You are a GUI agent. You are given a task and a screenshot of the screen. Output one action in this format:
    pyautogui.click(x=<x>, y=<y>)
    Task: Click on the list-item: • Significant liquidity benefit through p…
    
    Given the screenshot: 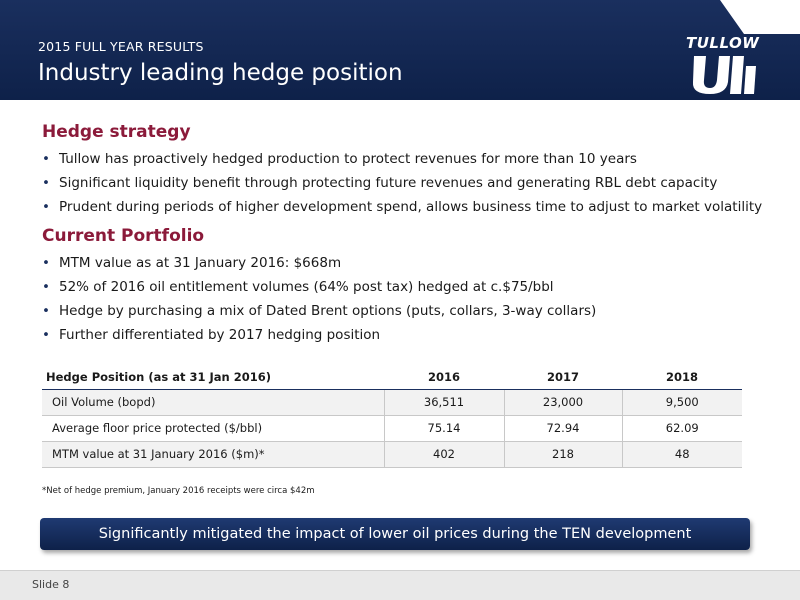 What is the action you would take?
    pyautogui.click(x=402, y=183)
    